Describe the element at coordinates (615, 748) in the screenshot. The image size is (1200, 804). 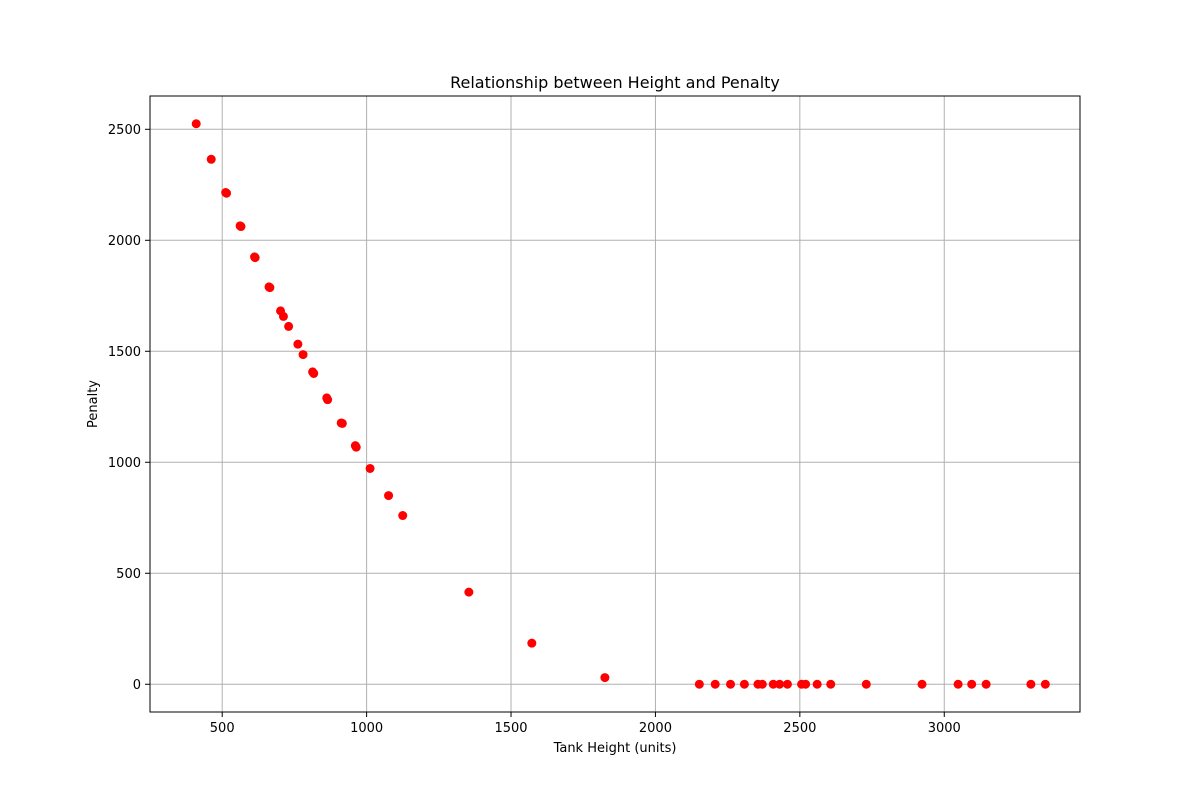
I see `x-axis-label: Tank Height (units)` at that location.